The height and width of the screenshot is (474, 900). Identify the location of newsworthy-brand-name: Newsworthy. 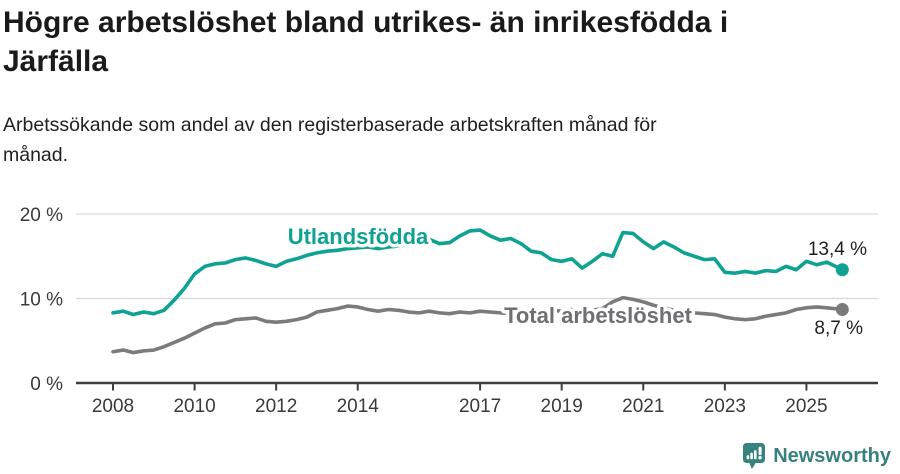
(832, 455).